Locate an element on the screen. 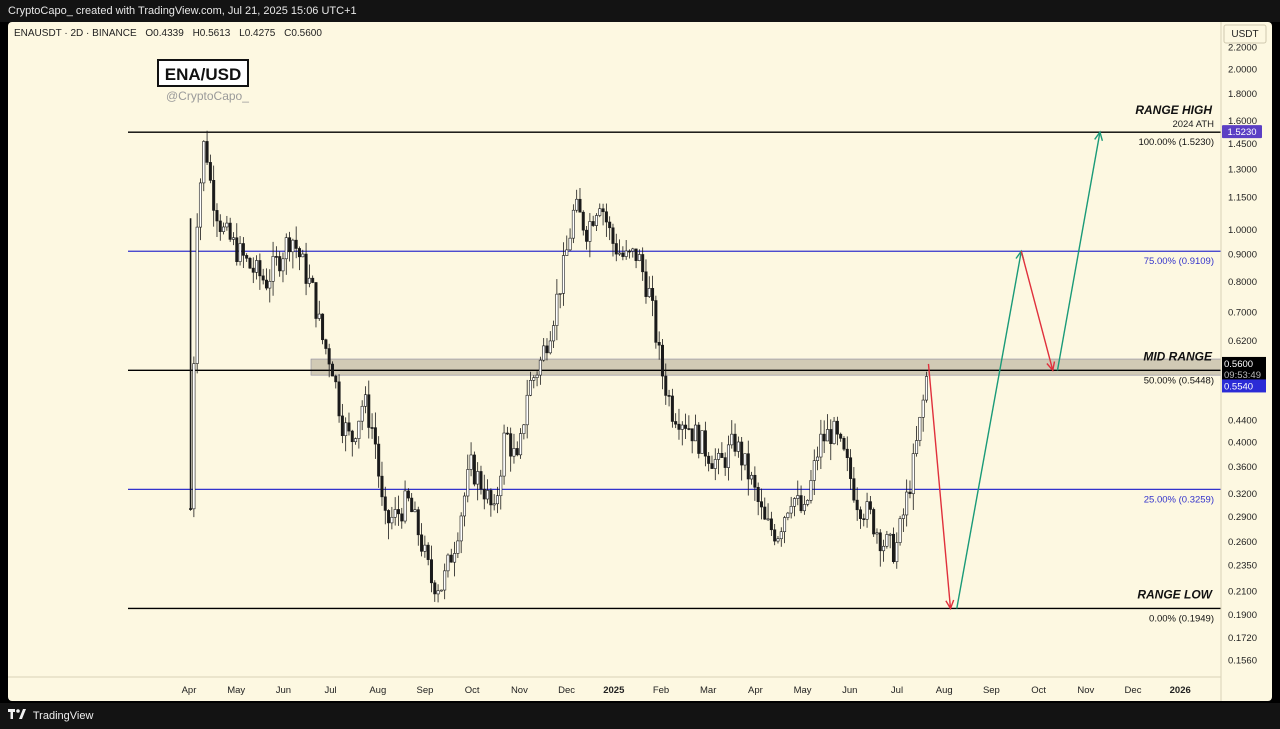 The width and height of the screenshot is (1280, 729). x-tick-label: Oct is located at coordinates (472, 690).